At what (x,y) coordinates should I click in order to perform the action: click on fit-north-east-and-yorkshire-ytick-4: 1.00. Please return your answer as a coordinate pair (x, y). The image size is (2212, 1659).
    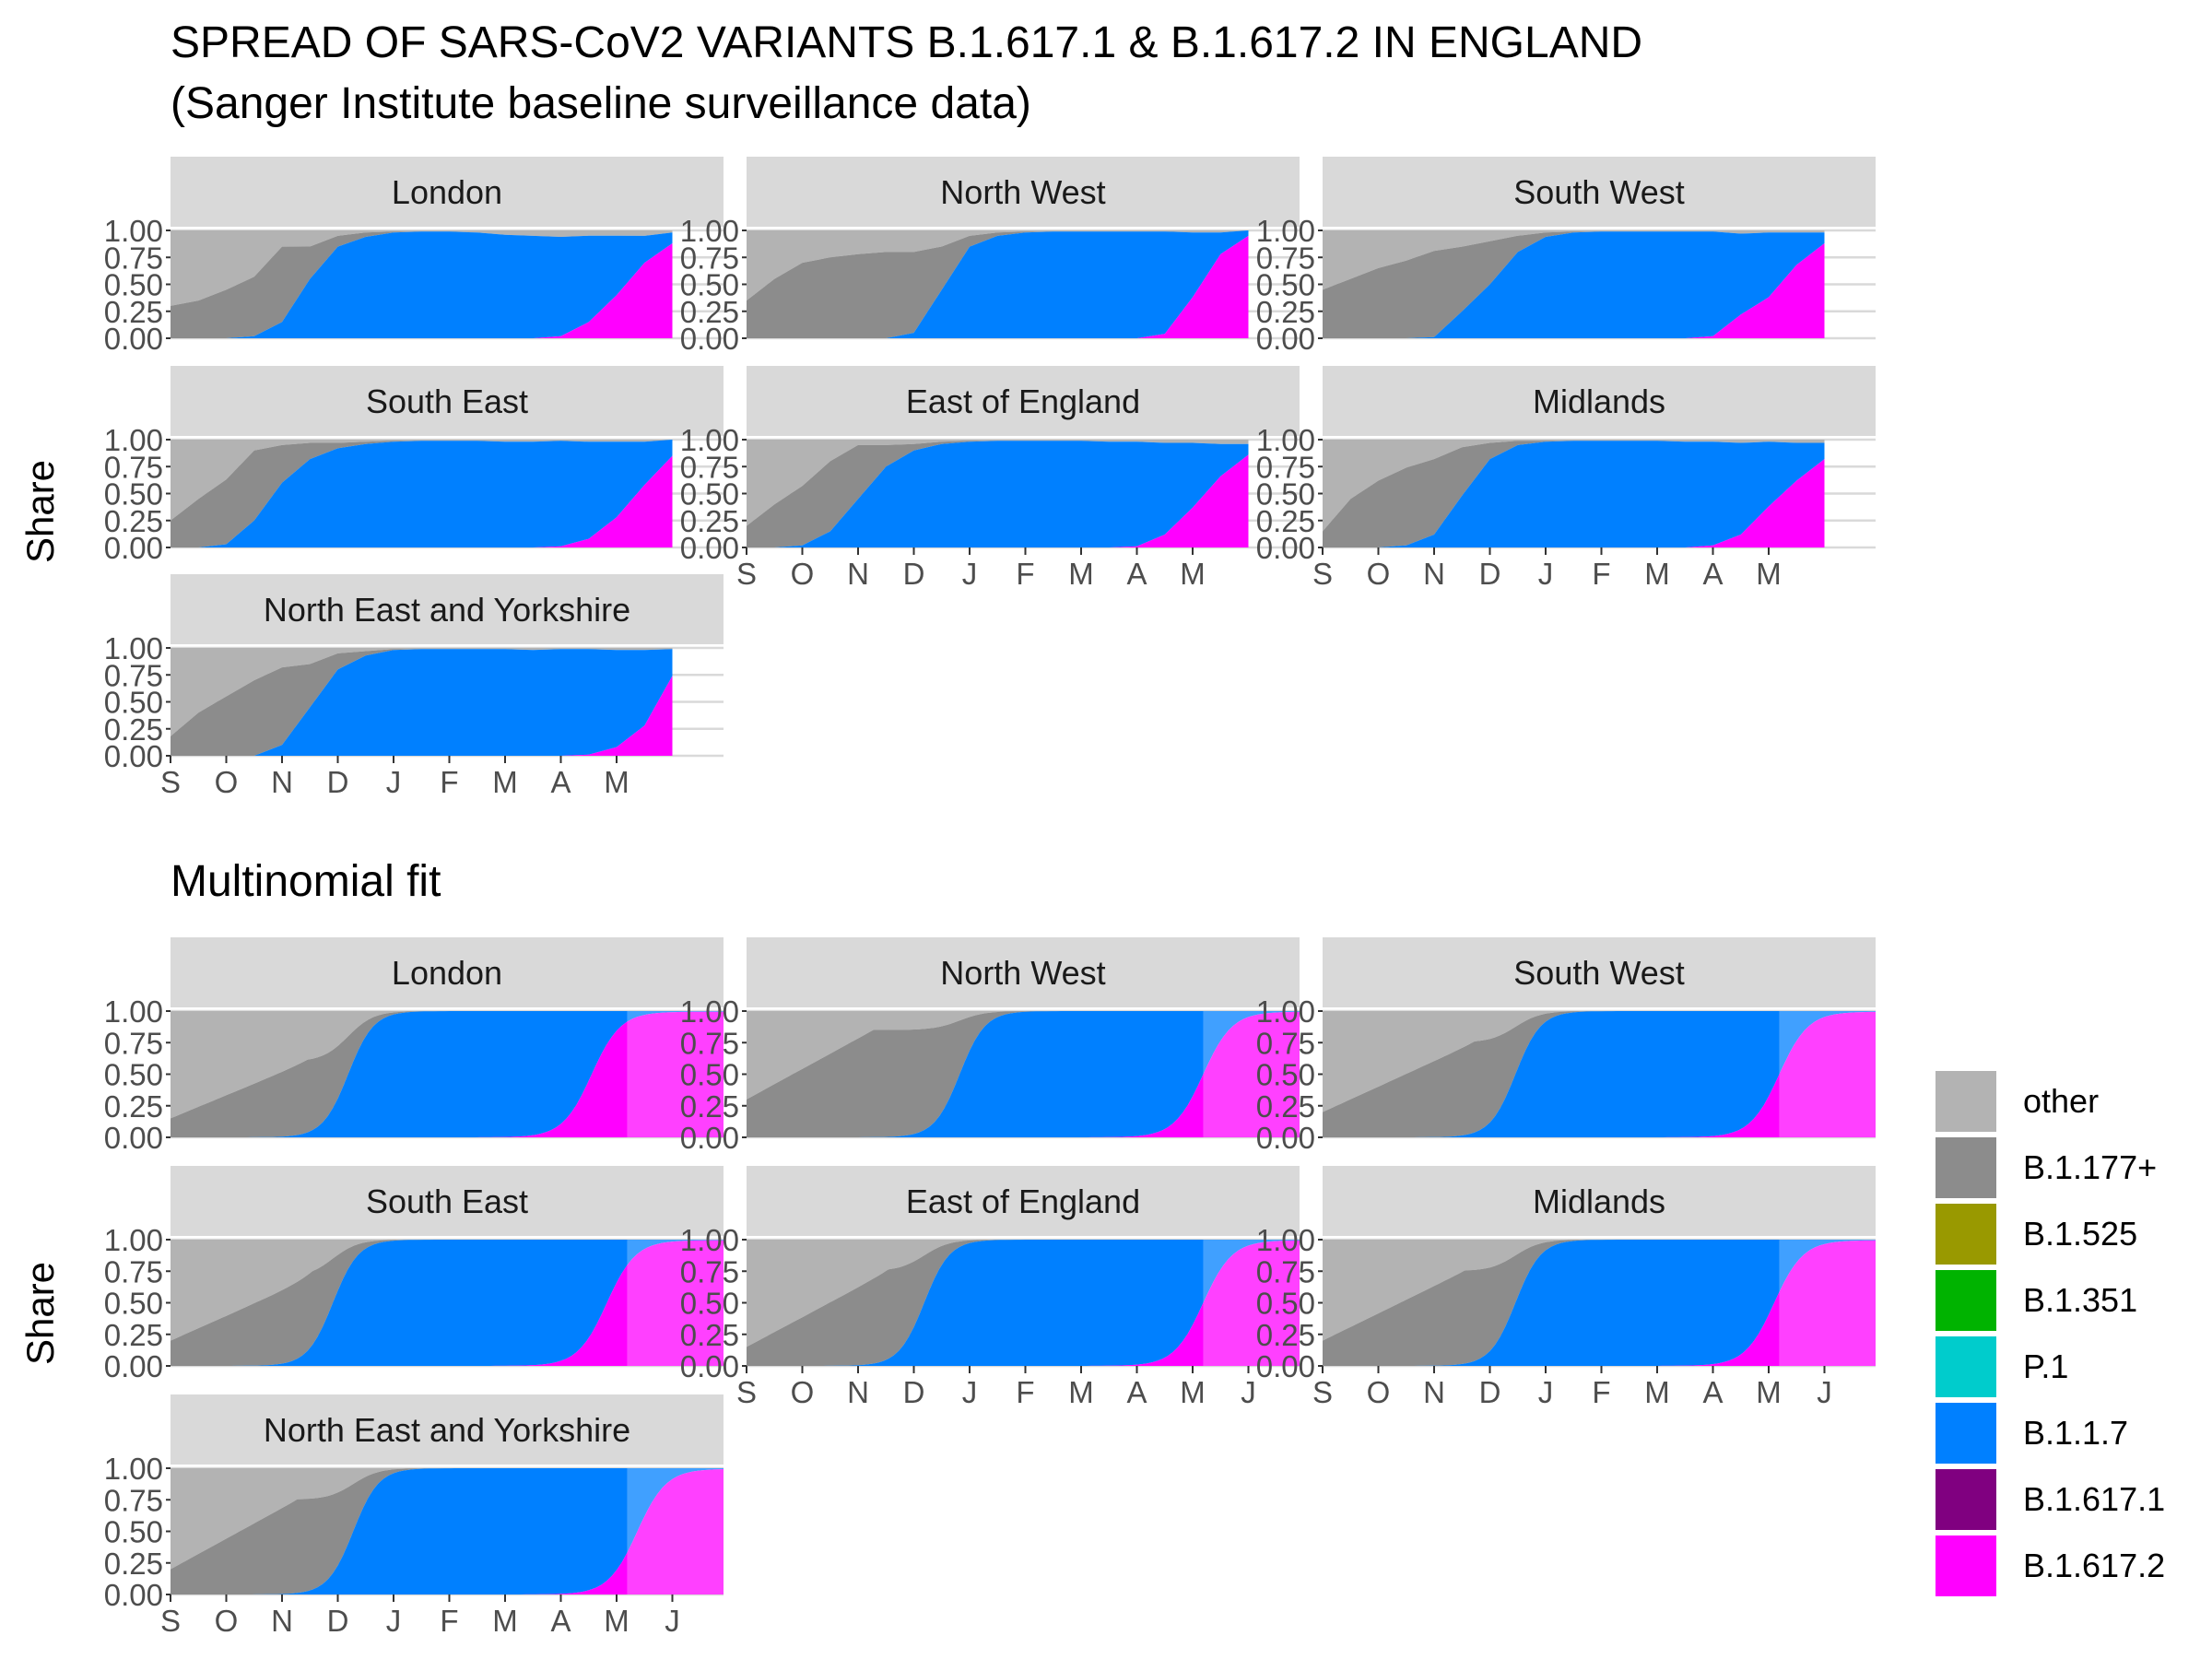
    Looking at the image, I should click on (133, 1469).